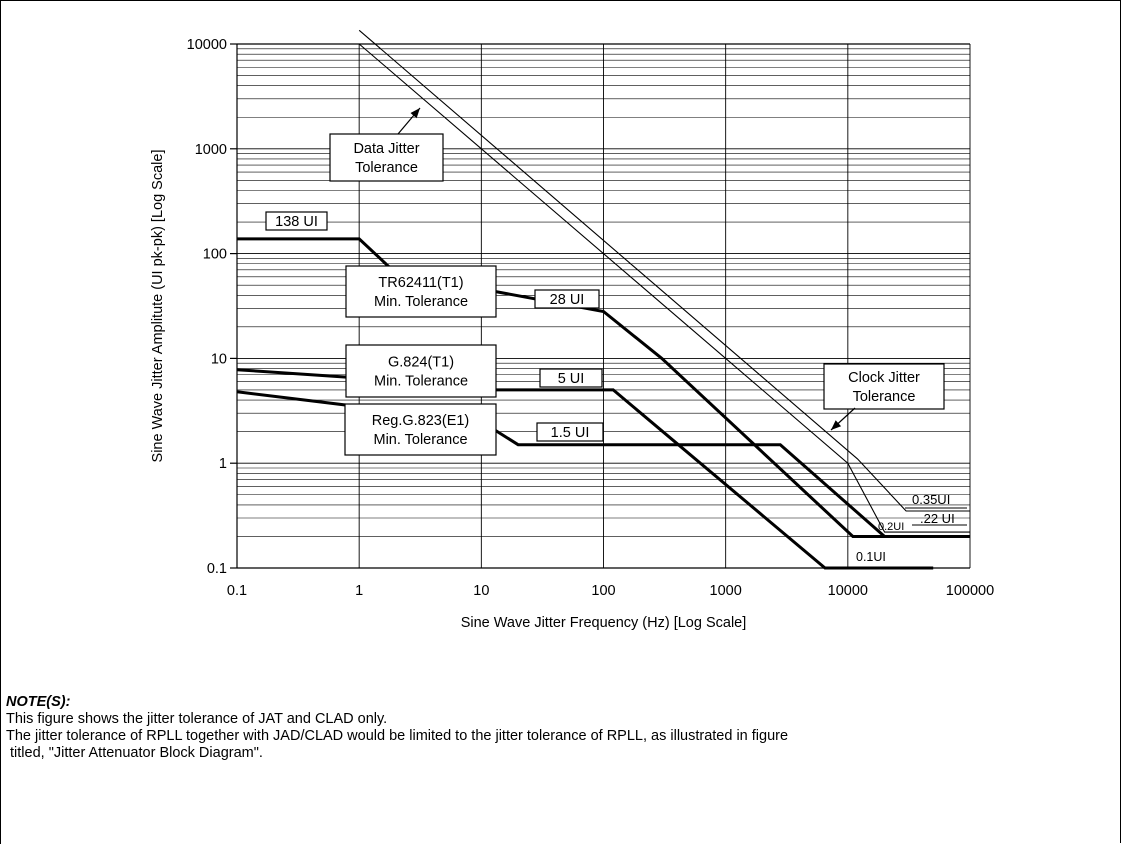 The image size is (1122, 844). I want to click on data-jitter-tolerance-label-text: Data Jitter, so click(386, 149).